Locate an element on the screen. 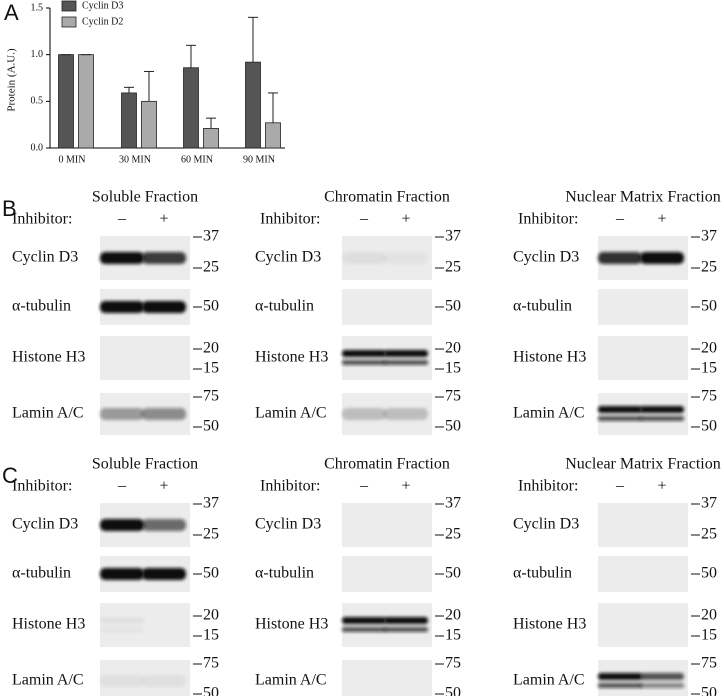 The image size is (724, 696). panel-letter: B is located at coordinates (9, 208).